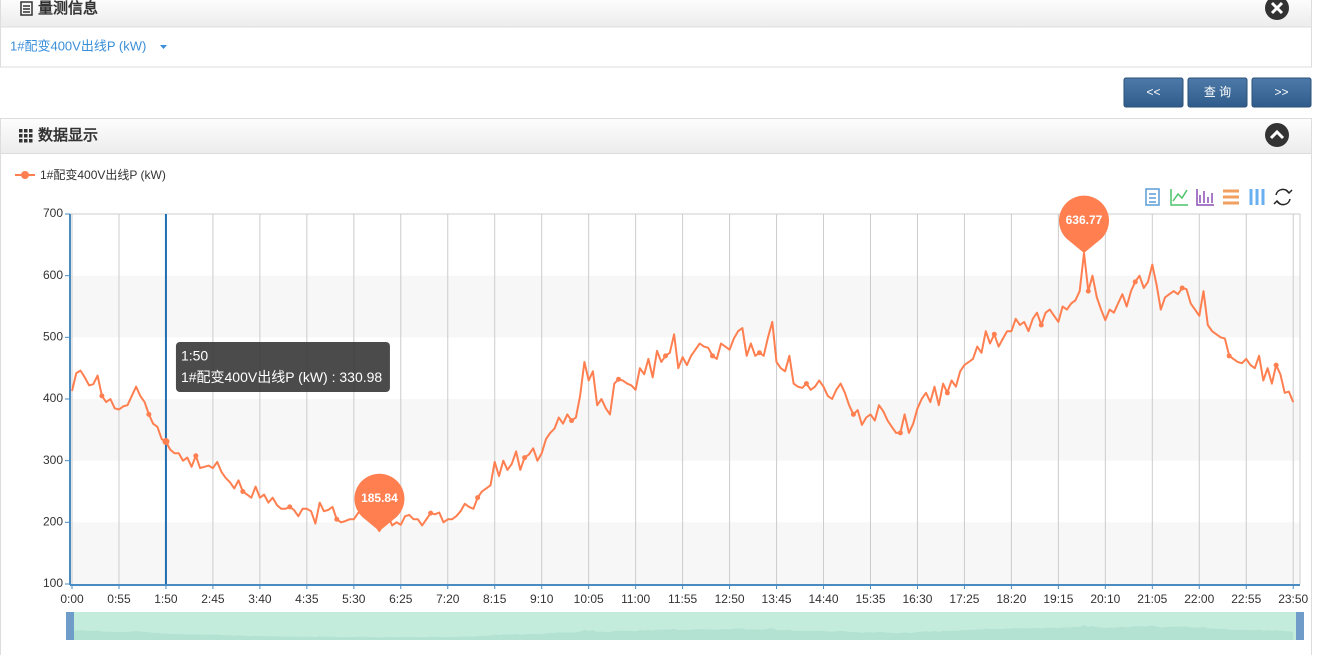 This screenshot has height=655, width=1328. I want to click on tool-bar, so click(1205, 197).